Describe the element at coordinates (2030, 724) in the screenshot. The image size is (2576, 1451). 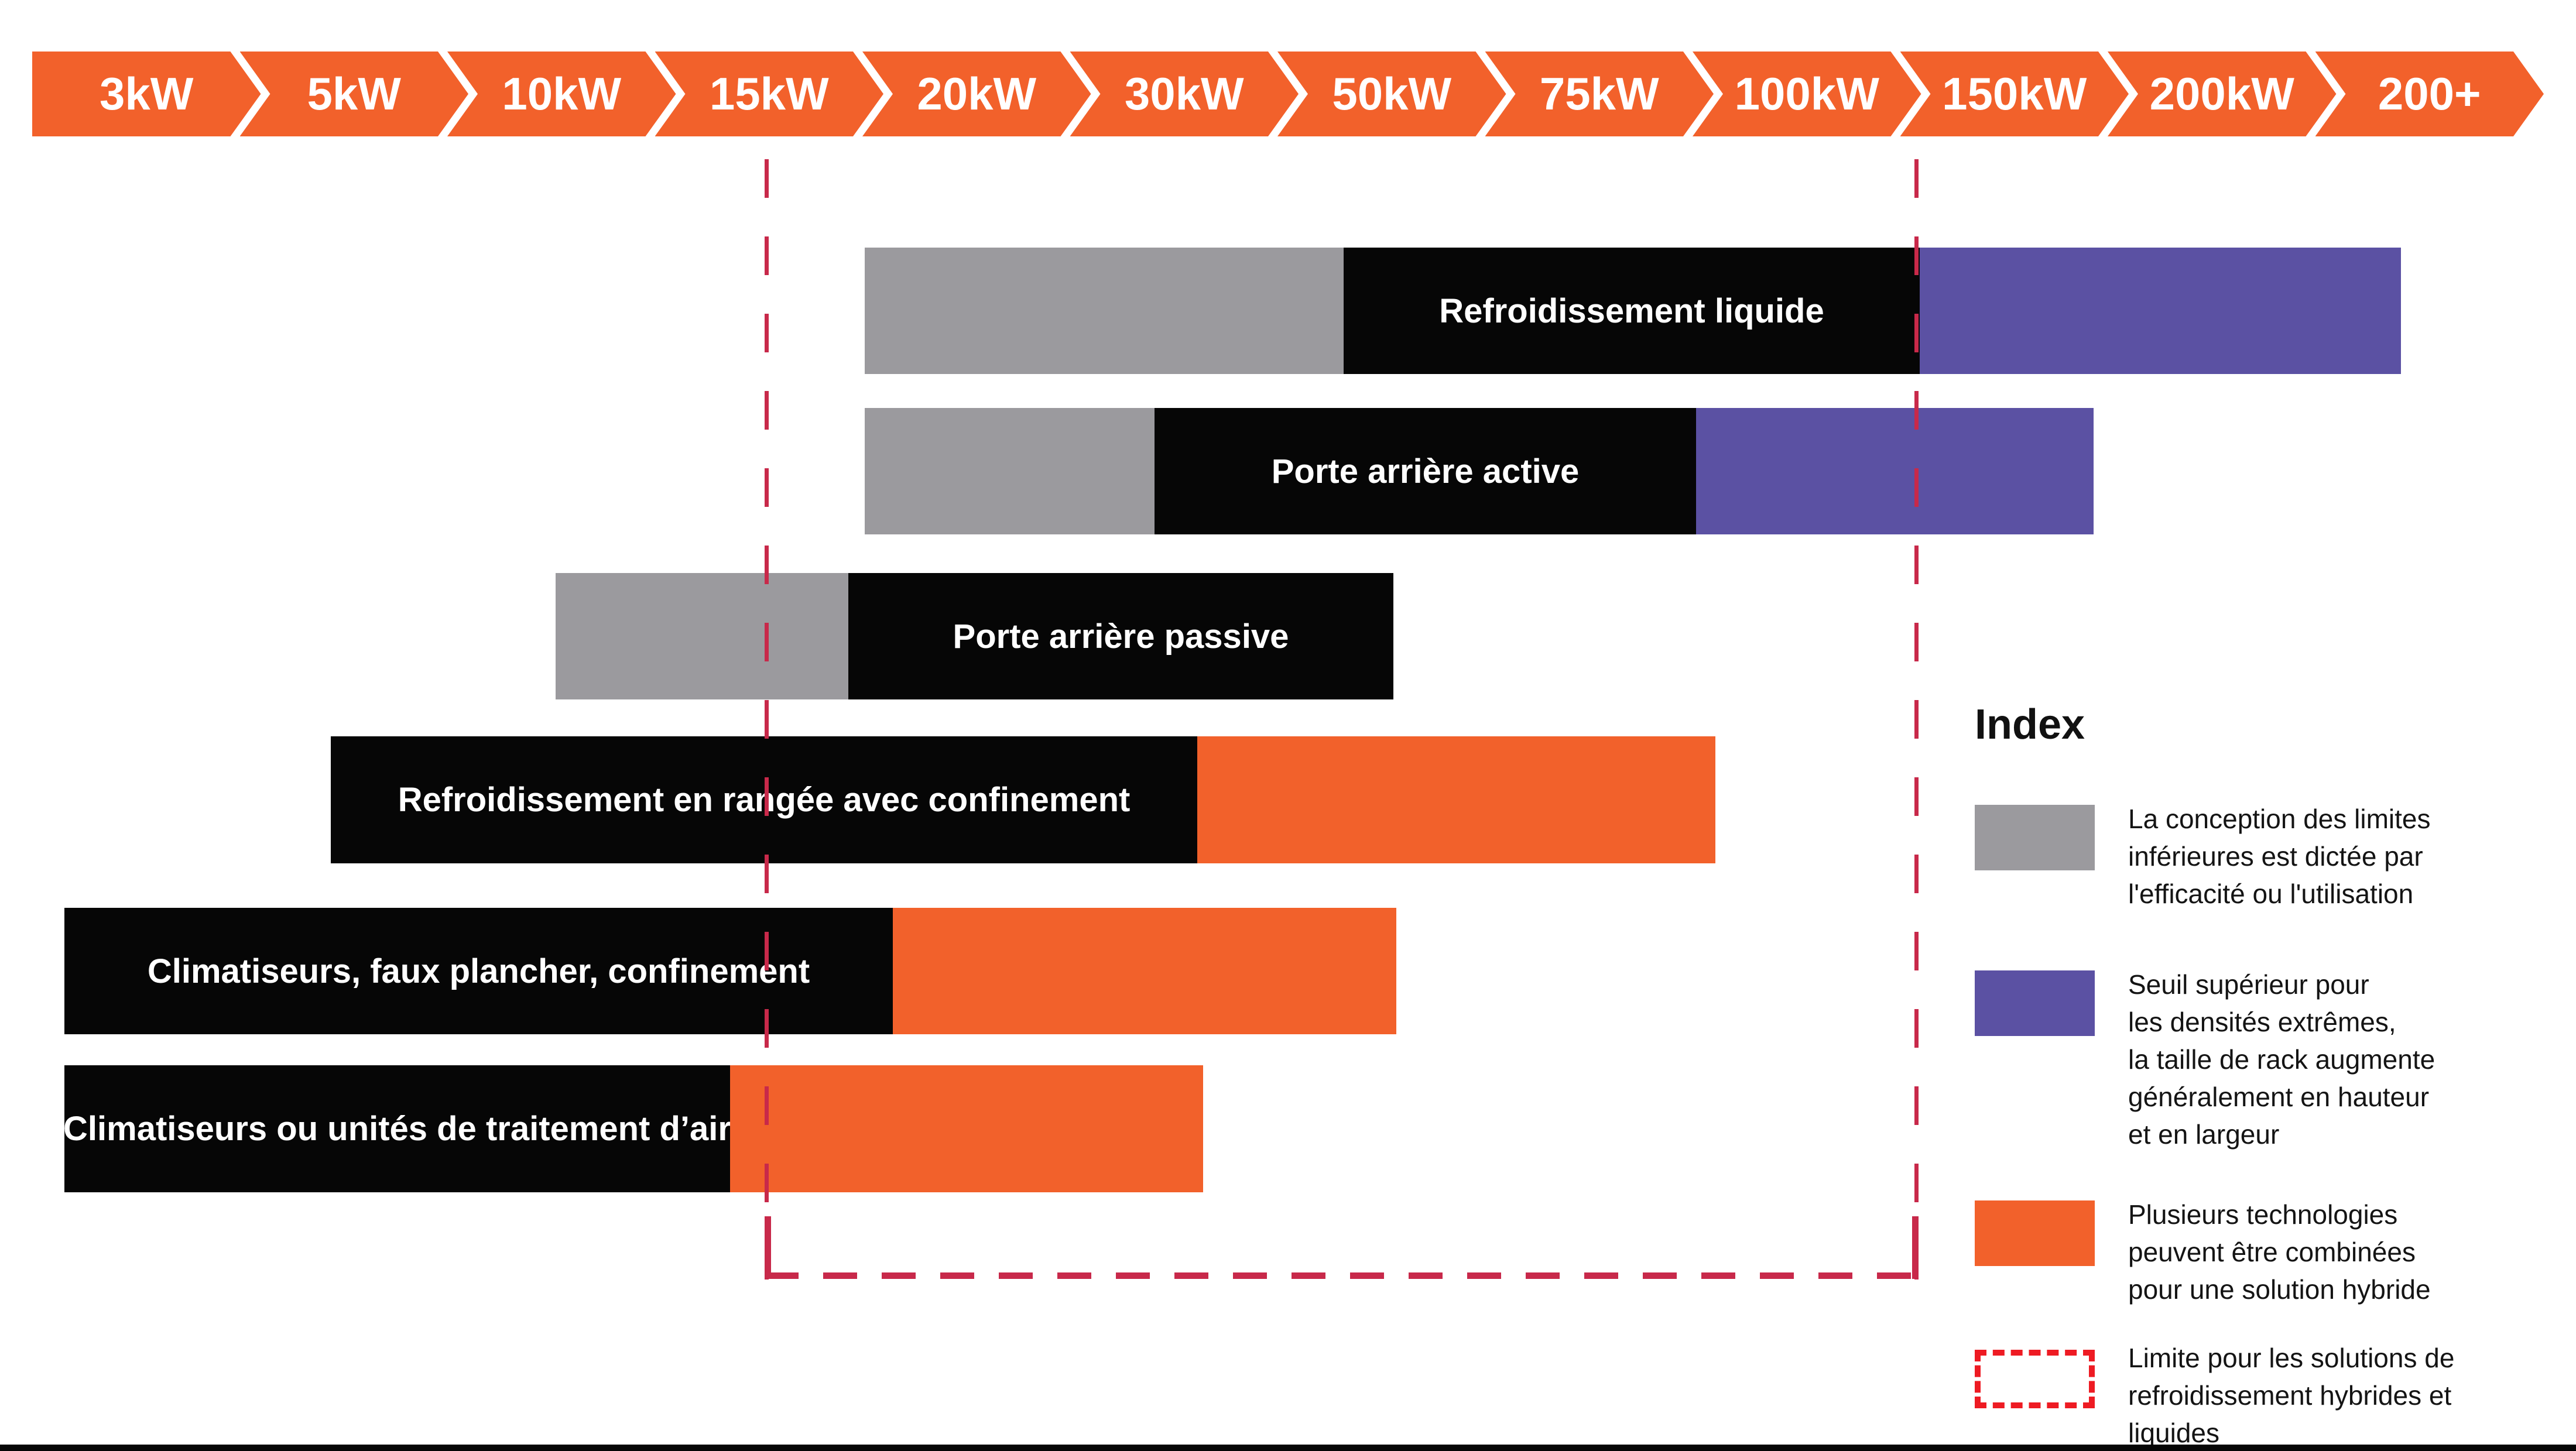
I see `legend-title: Index` at that location.